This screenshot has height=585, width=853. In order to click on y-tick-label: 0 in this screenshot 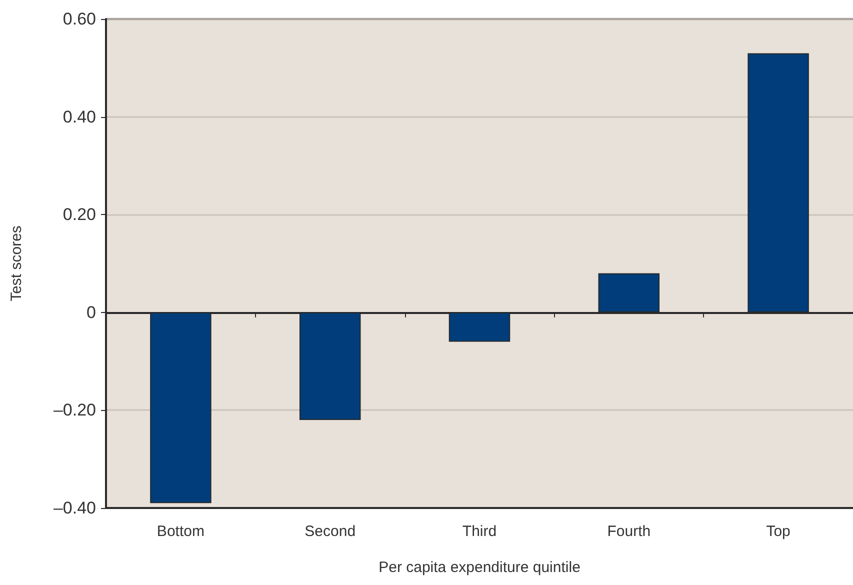, I will do `click(91, 312)`.